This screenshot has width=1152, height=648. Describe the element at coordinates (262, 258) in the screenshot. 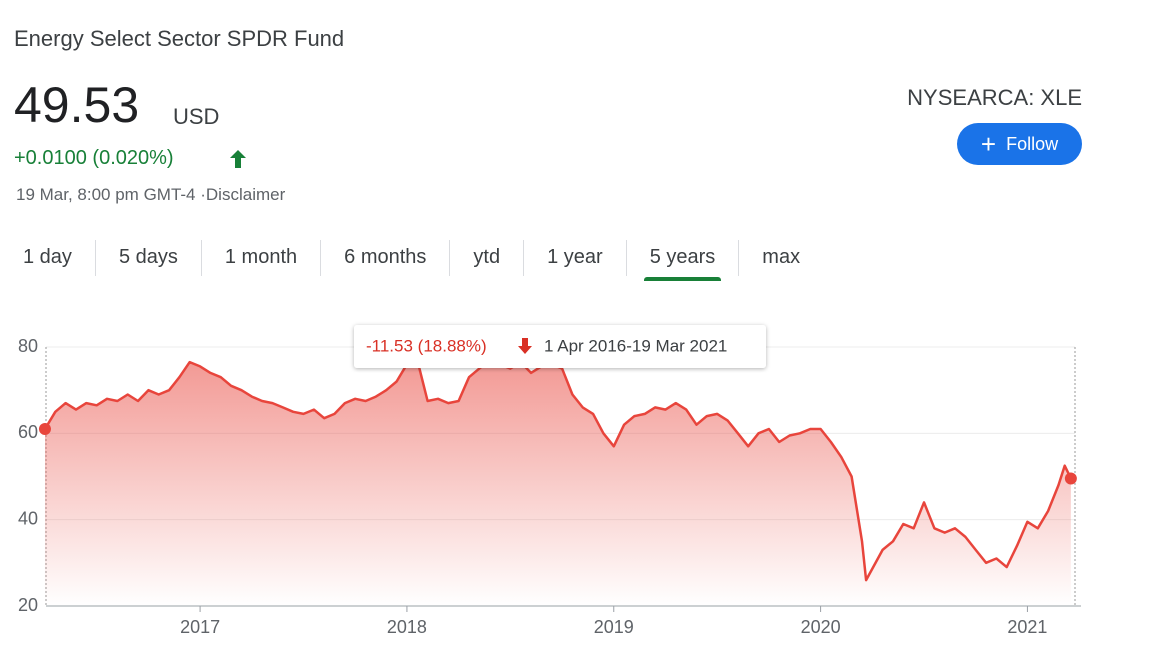

I see `range-tab: 1 month` at that location.